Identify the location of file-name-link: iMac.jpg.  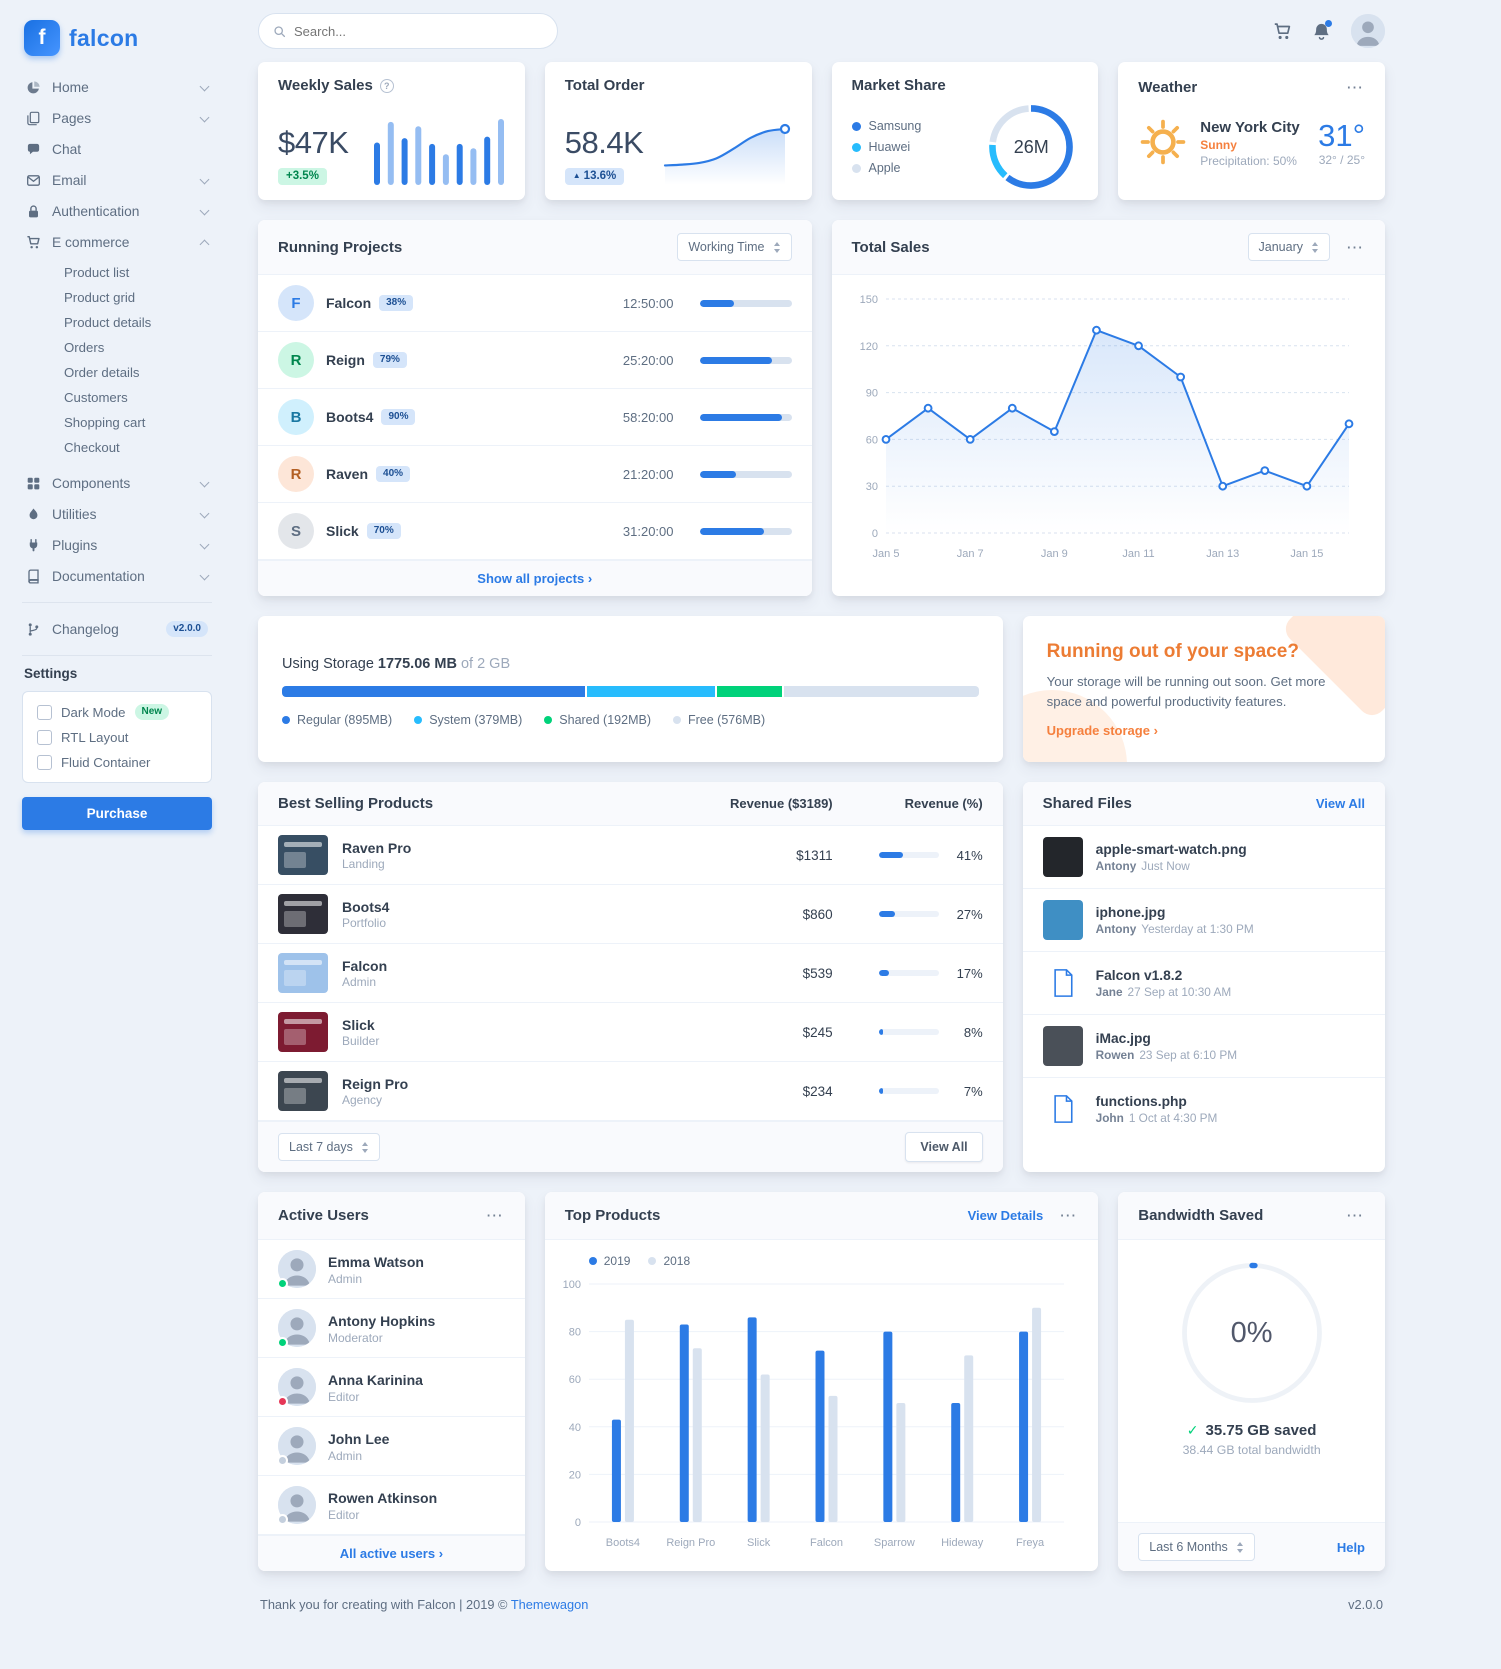
(1123, 1039).